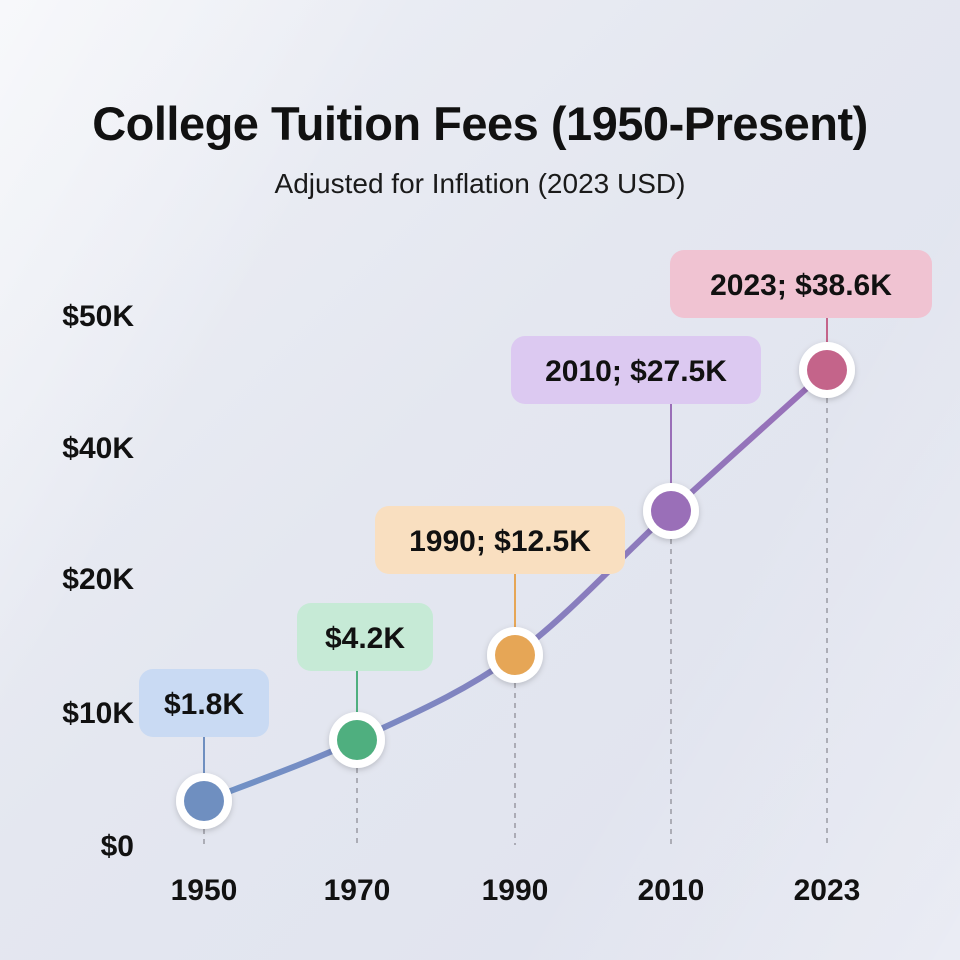  Describe the element at coordinates (117, 846) in the screenshot. I see `y-tick-label: $0` at that location.